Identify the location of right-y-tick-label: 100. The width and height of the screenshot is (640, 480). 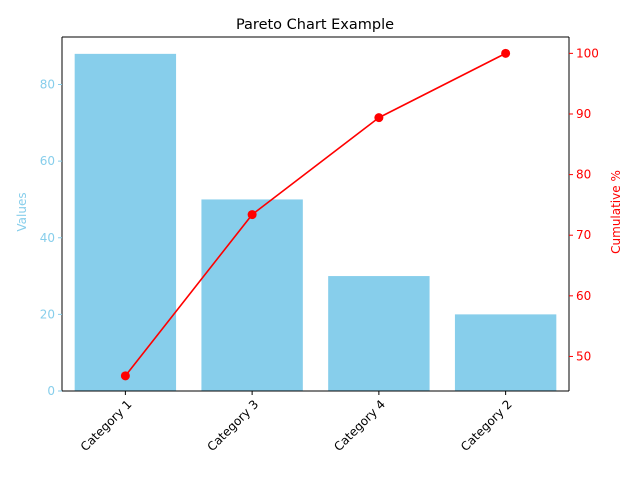
(587, 53).